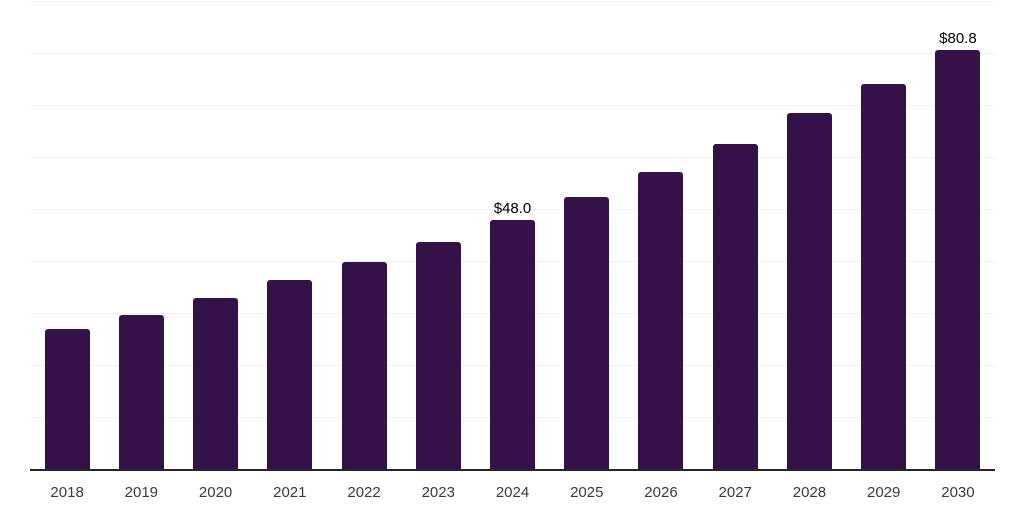 This screenshot has height=512, width=1024. I want to click on x-tick-label-2028: 2028, so click(809, 492).